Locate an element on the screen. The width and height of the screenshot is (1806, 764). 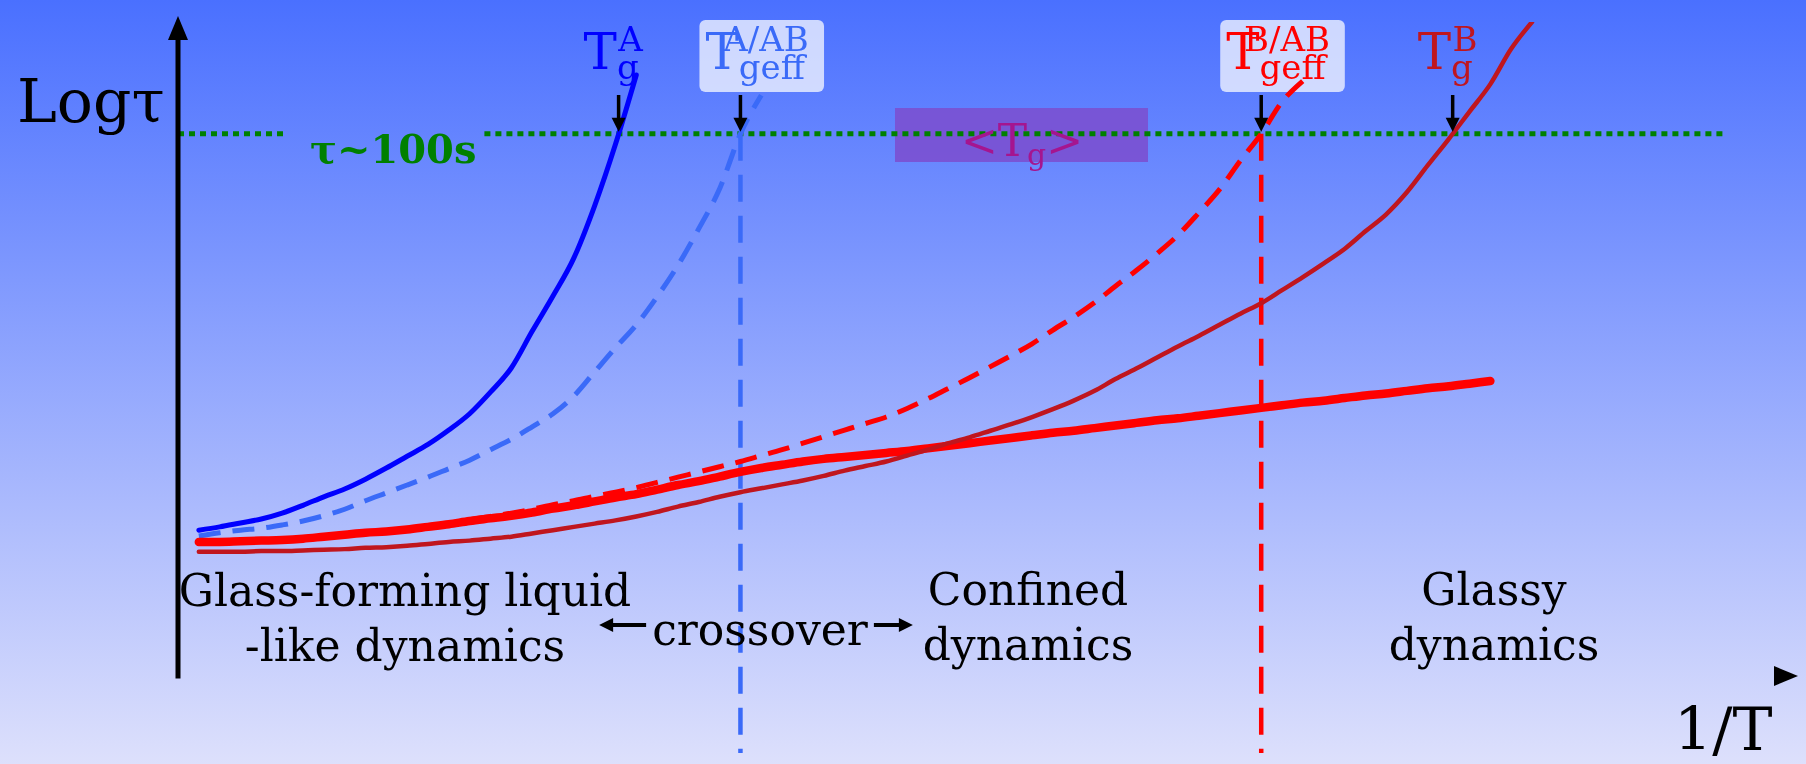
x-axis-title: 1/T is located at coordinates (1723, 729).